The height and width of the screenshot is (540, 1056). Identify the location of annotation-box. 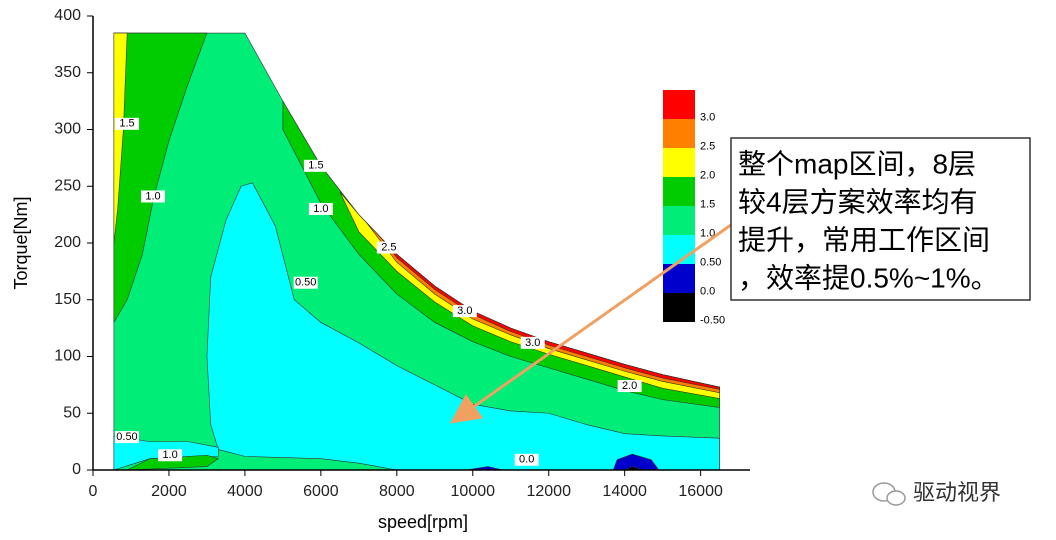
(880, 219).